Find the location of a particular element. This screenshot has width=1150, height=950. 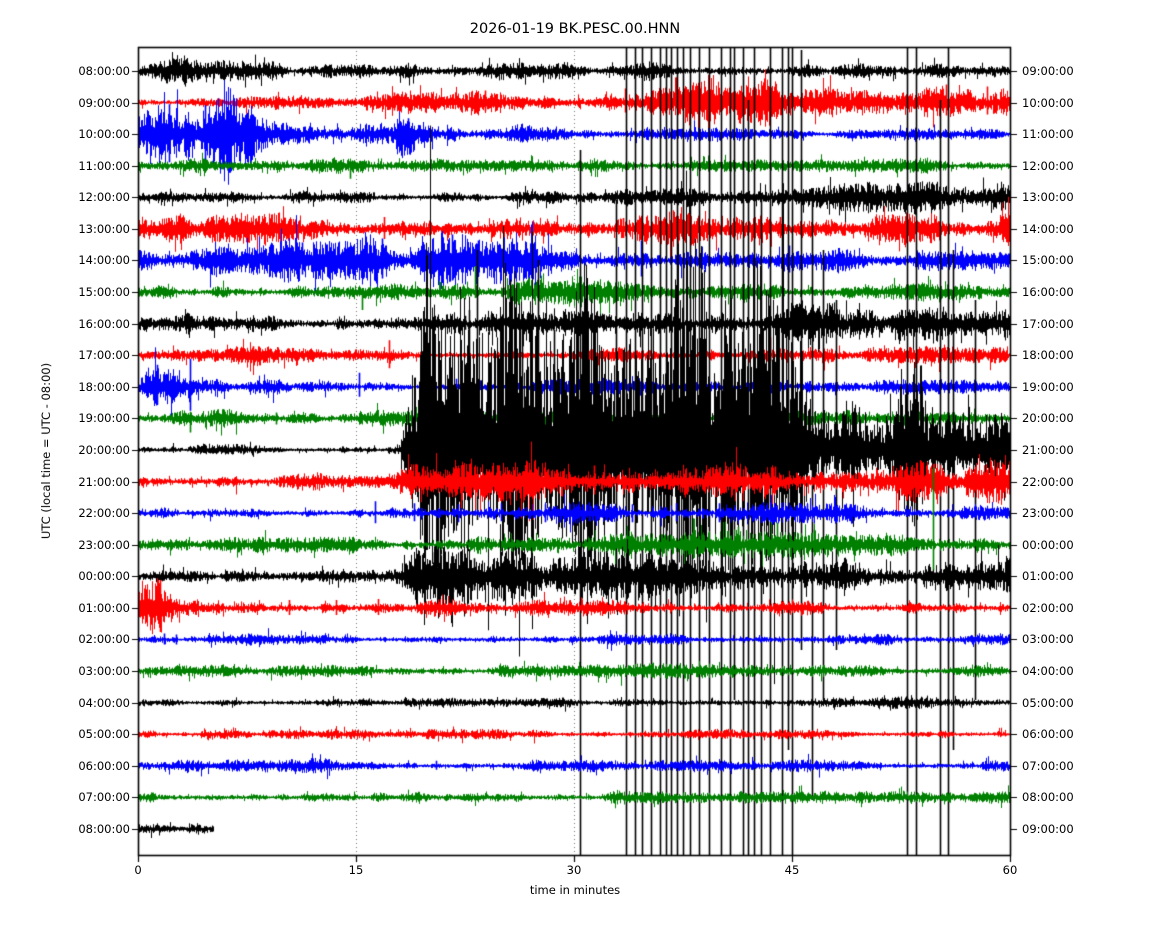

local-time-label: 23:00:00 is located at coordinates (1048, 513).